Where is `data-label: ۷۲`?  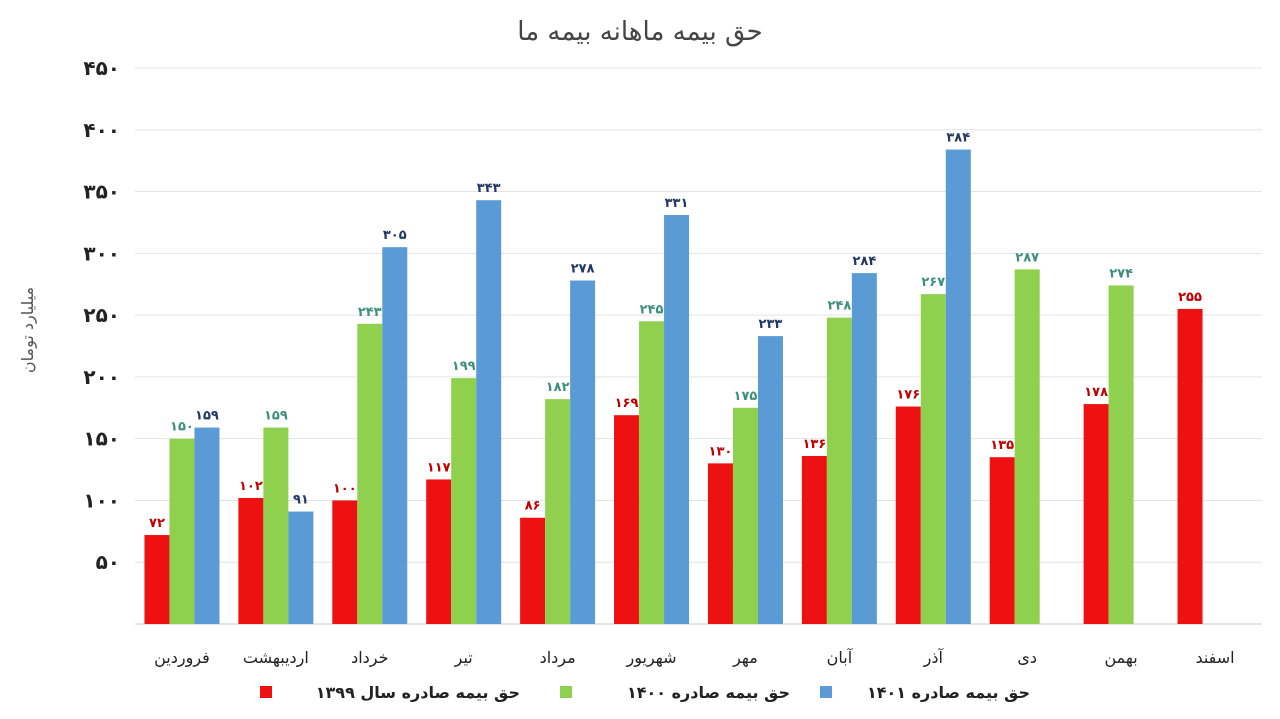 data-label: ۷۲ is located at coordinates (157, 523).